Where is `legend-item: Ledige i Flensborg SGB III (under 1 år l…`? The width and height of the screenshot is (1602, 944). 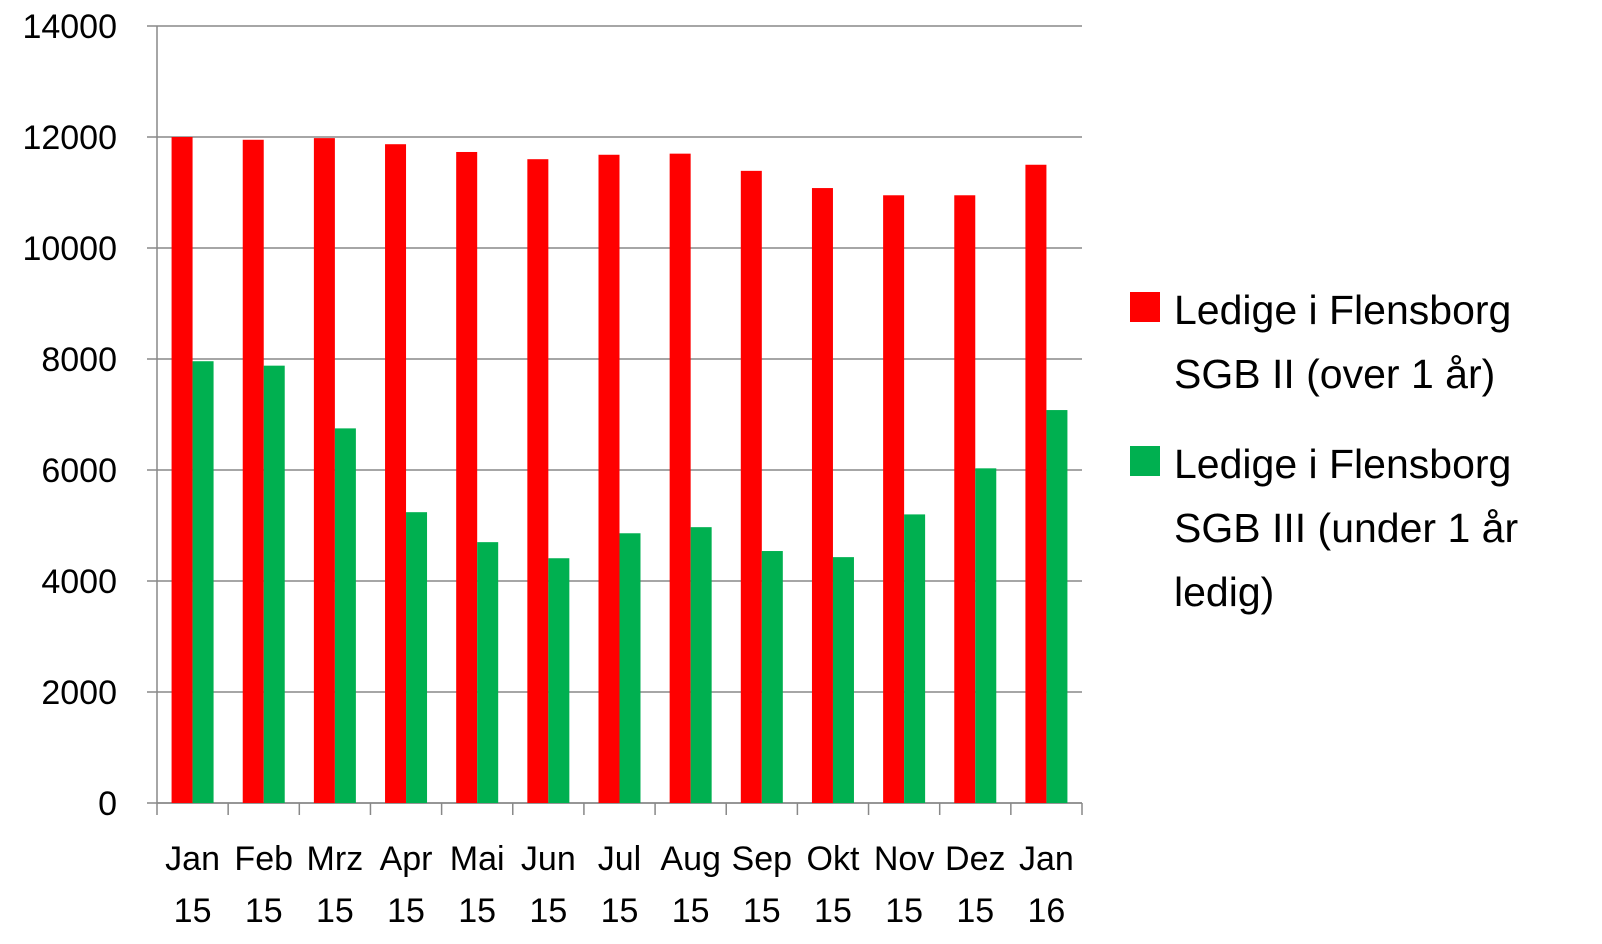
legend-item: Ledige i Flensborg SGB III (under 1 år l… is located at coordinates (1350, 528).